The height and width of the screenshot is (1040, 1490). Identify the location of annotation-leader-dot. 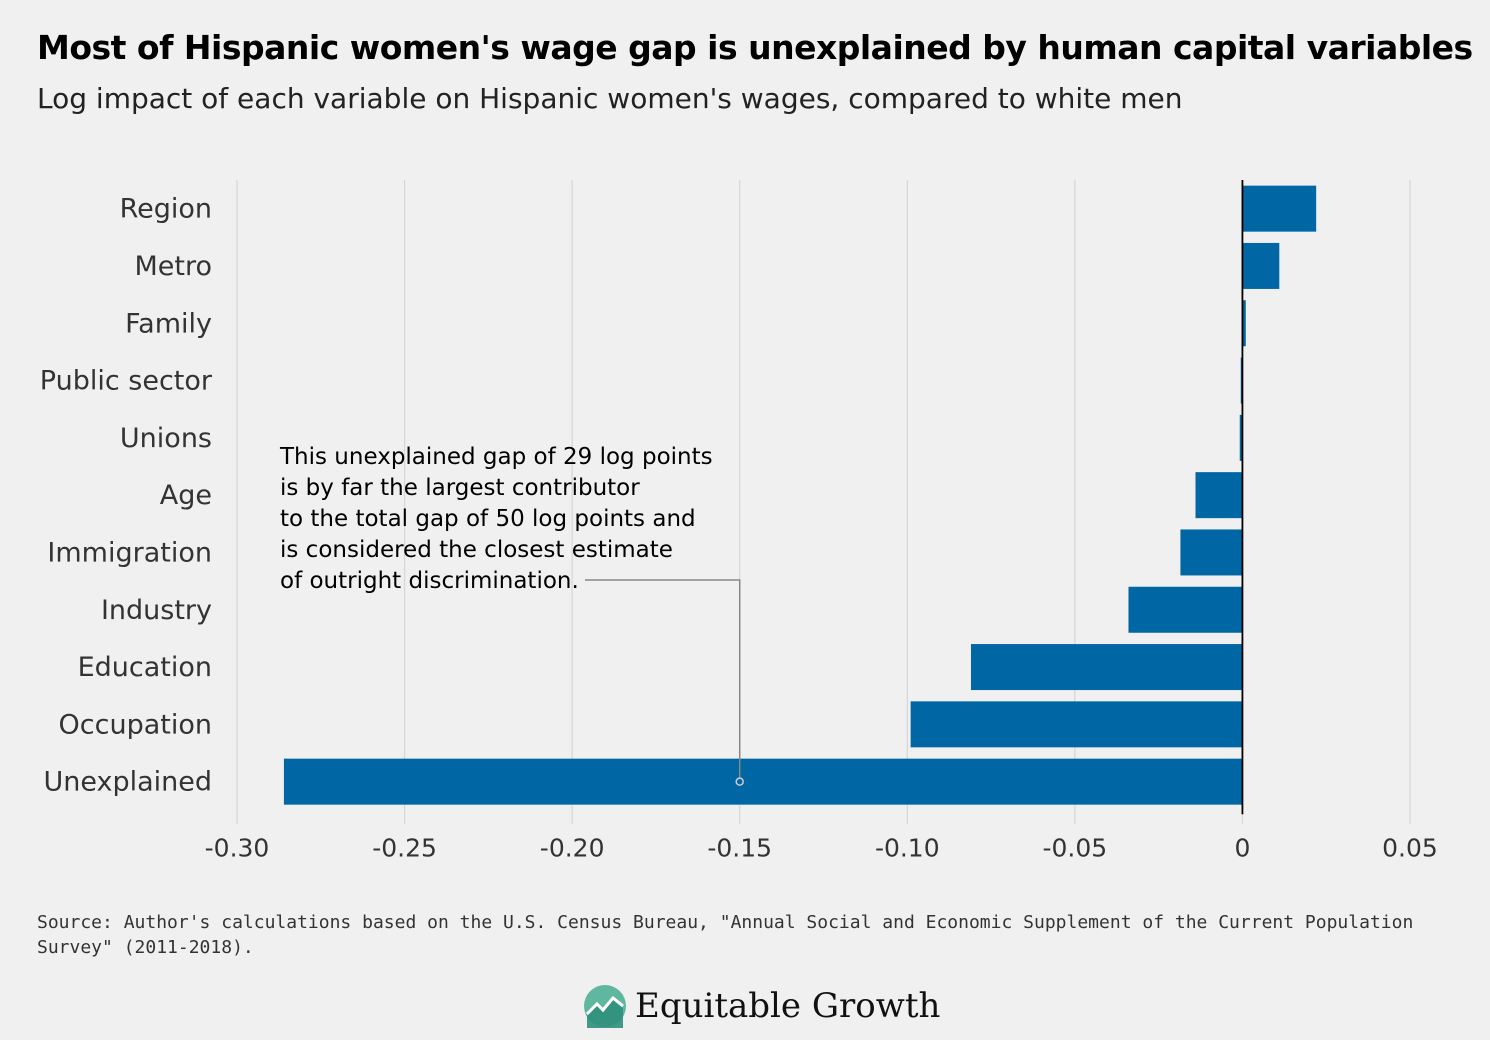
(739, 781).